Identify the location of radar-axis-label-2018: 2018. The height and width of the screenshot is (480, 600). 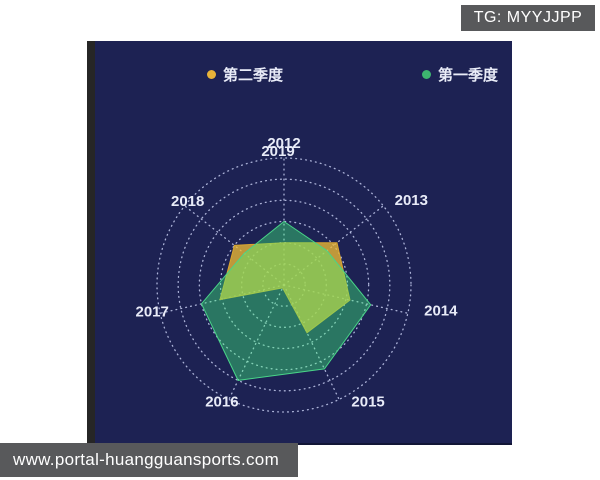
(187, 201).